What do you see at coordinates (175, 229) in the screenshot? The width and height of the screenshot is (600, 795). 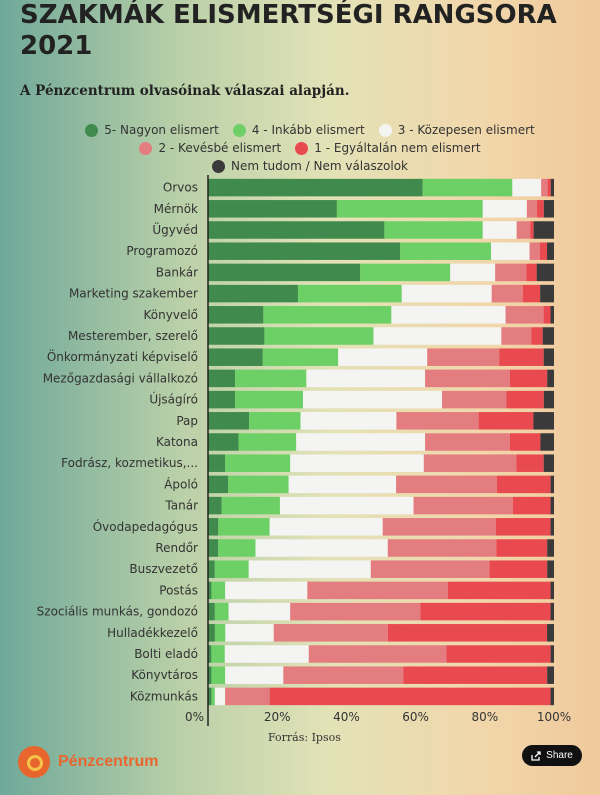 I see `category-label: Ügyvéd` at bounding box center [175, 229].